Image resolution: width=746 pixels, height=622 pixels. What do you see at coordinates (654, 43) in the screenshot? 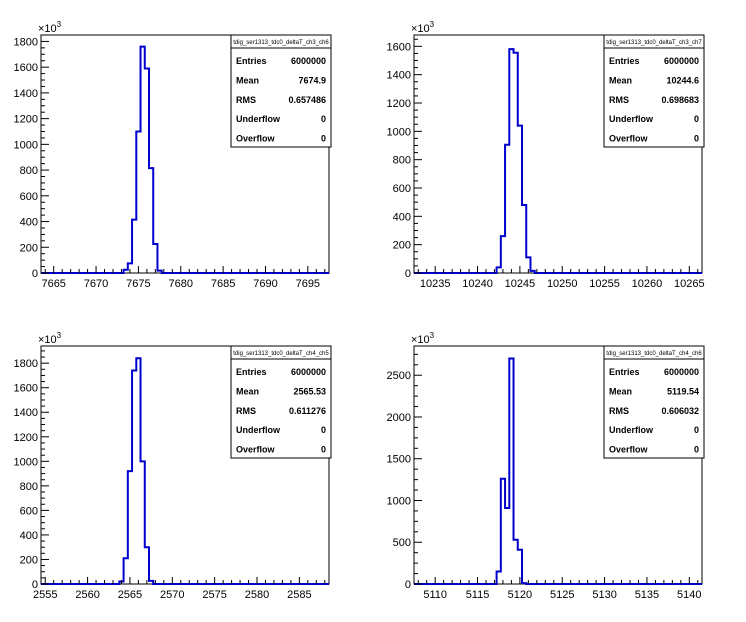
I see `stats-box-title: tdig_ser1313_tdc0_deltaT_ch3_ch7` at bounding box center [654, 43].